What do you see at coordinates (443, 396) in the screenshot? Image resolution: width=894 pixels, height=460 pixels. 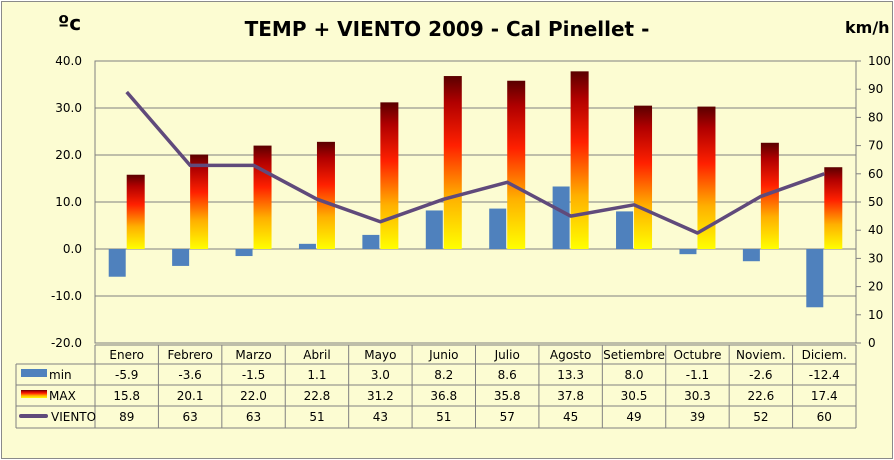 I see `table-cell: 36.8` at bounding box center [443, 396].